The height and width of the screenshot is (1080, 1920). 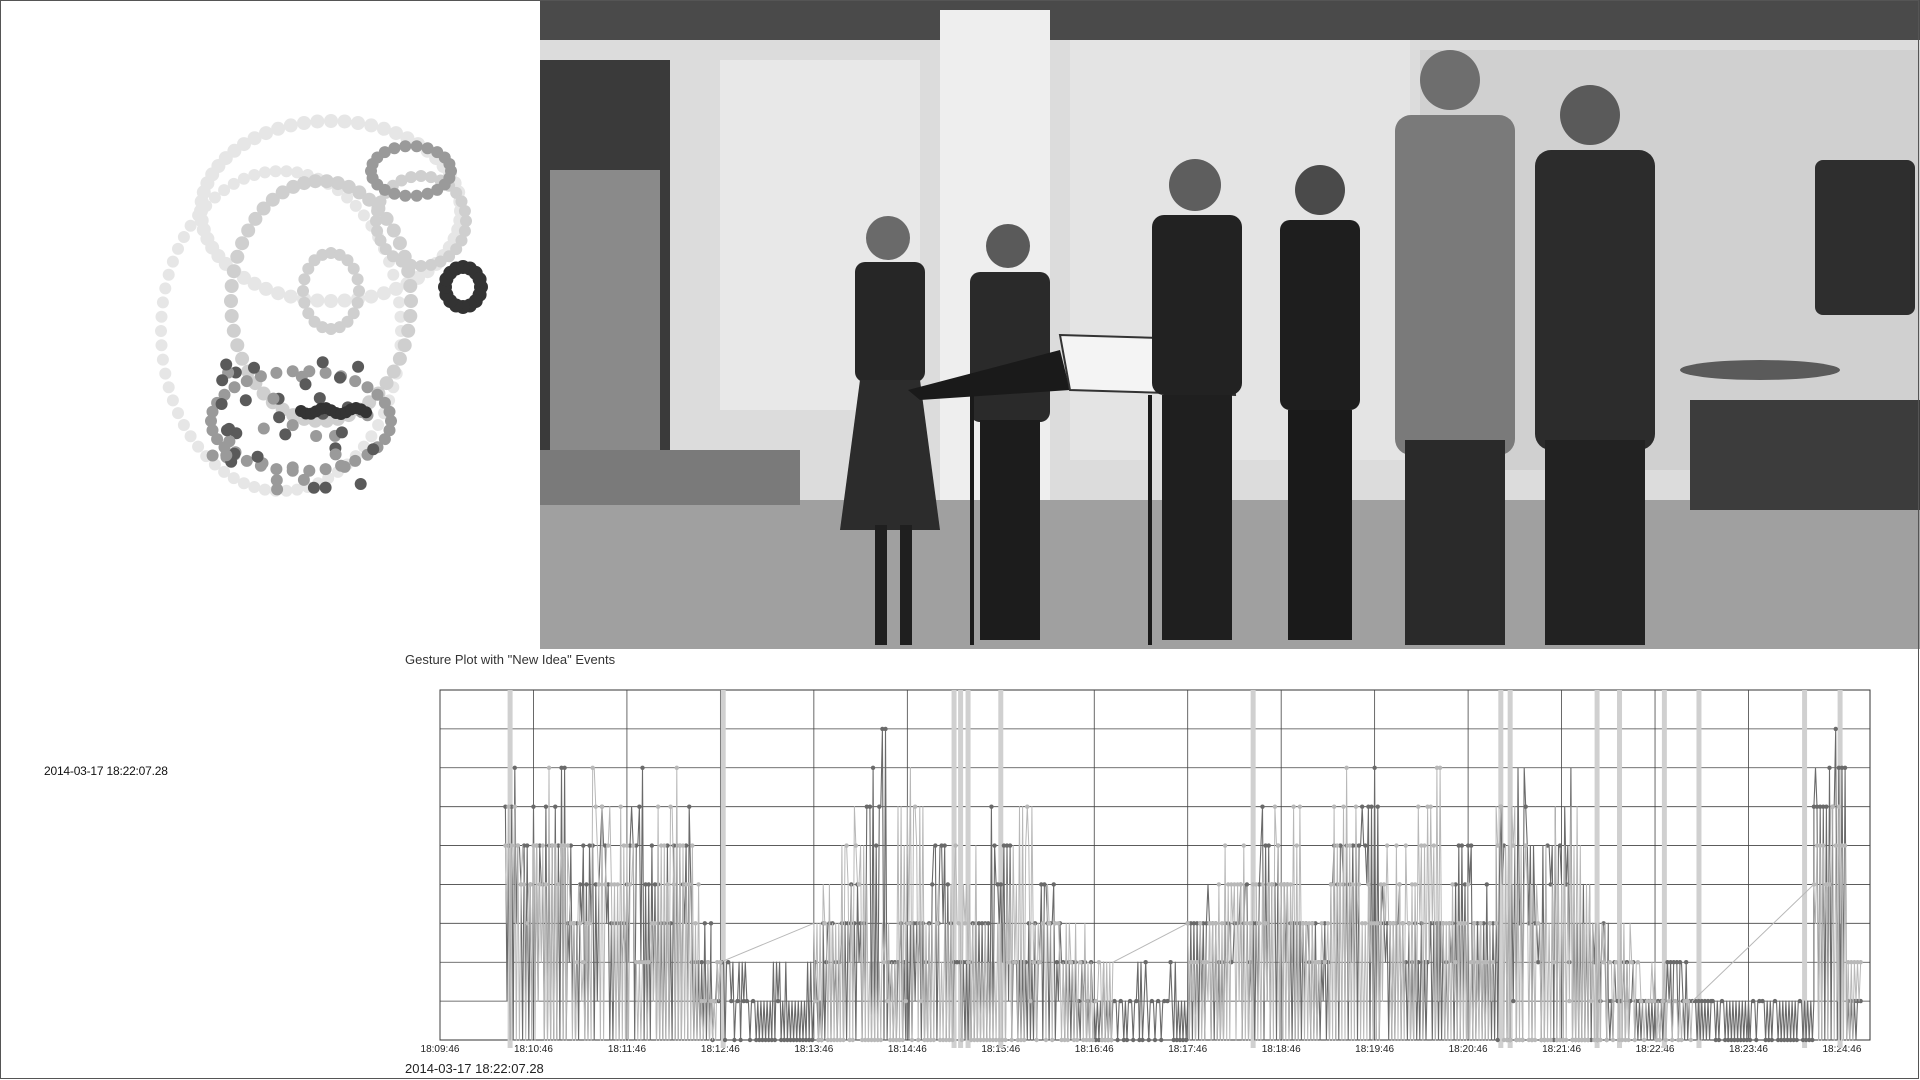 What do you see at coordinates (720, 1049) in the screenshot?
I see `x-tick-label: 18:12:46` at bounding box center [720, 1049].